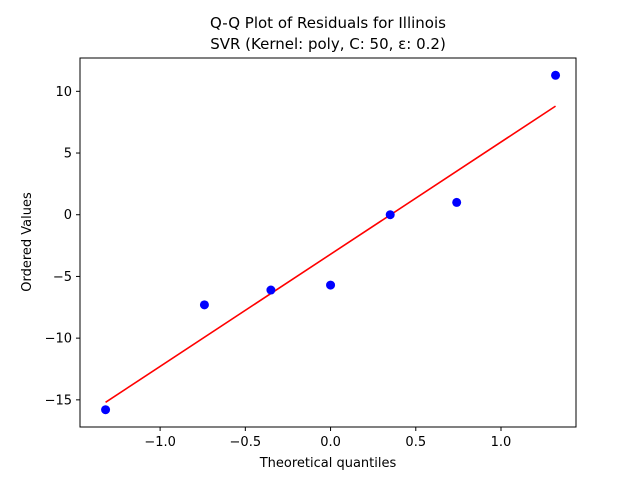  Describe the element at coordinates (68, 215) in the screenshot. I see `y-tick-label: 0` at that location.